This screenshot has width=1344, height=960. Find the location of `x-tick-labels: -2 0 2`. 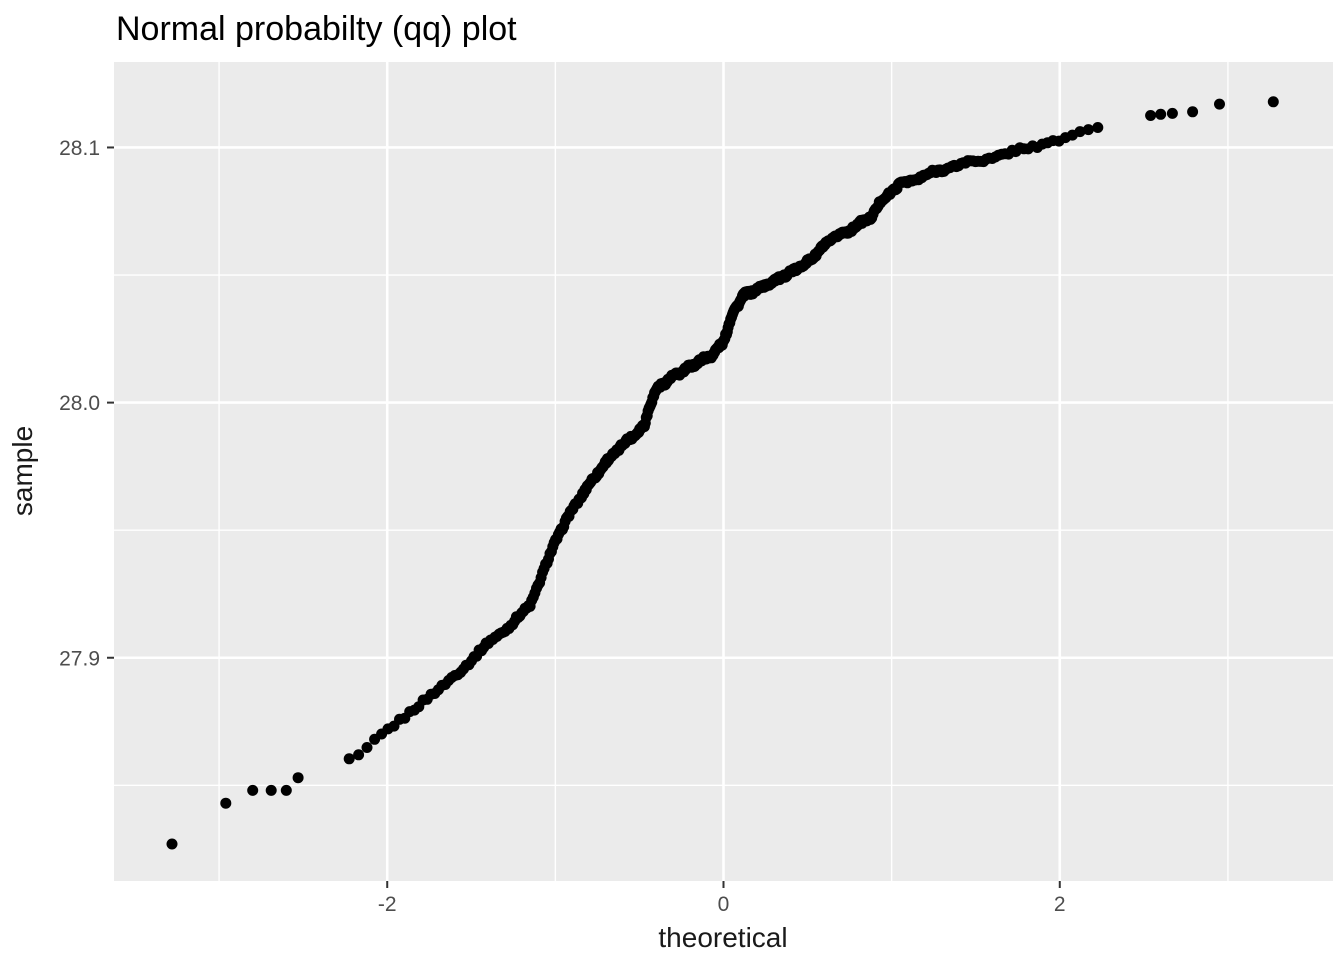

x-tick-labels: -2 0 2 is located at coordinates (722, 904).